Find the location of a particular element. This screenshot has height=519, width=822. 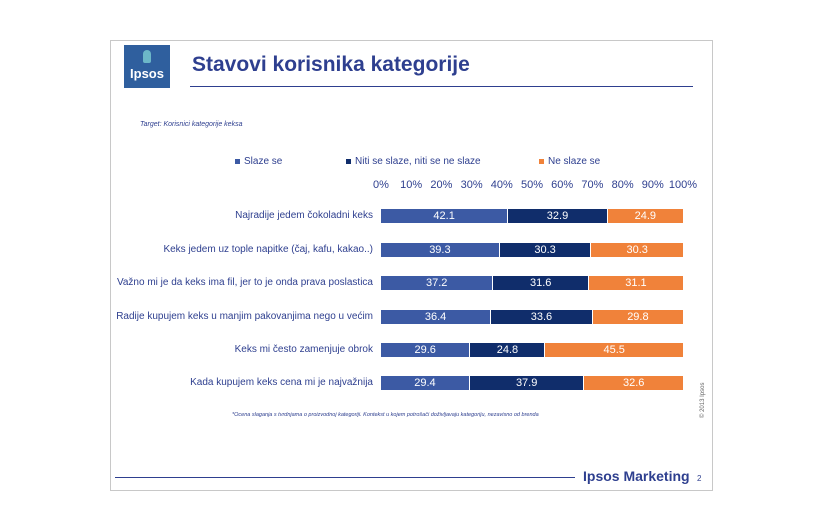

target-note: Target: Korisnici kategorije keksa is located at coordinates (191, 124).